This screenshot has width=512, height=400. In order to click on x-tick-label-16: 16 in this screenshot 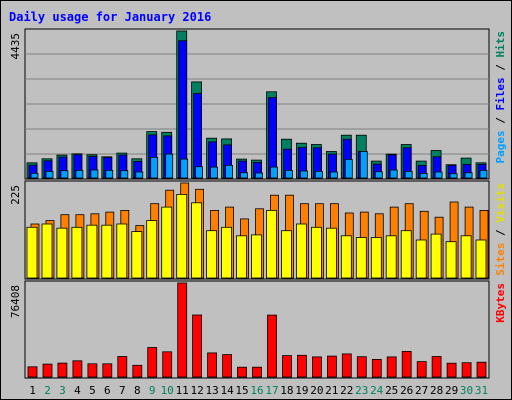, I will do `click(256, 390)`.